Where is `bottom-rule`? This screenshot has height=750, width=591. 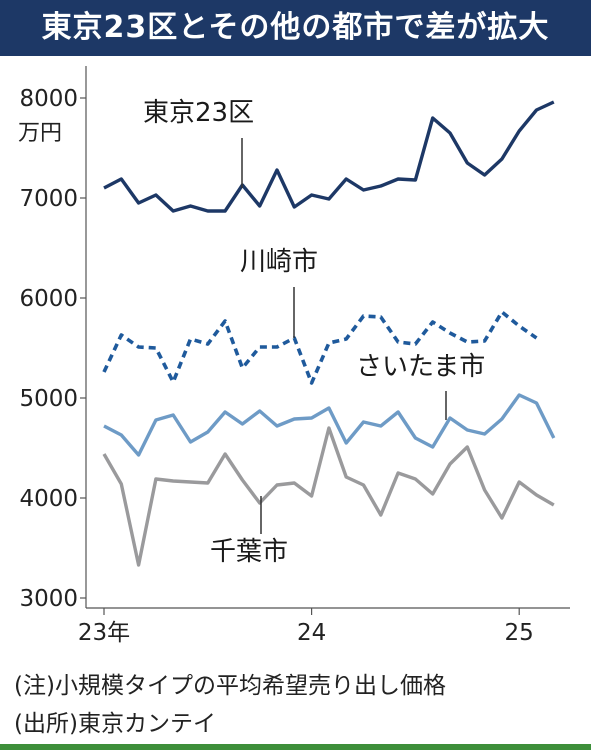 bottom-rule is located at coordinates (295, 747).